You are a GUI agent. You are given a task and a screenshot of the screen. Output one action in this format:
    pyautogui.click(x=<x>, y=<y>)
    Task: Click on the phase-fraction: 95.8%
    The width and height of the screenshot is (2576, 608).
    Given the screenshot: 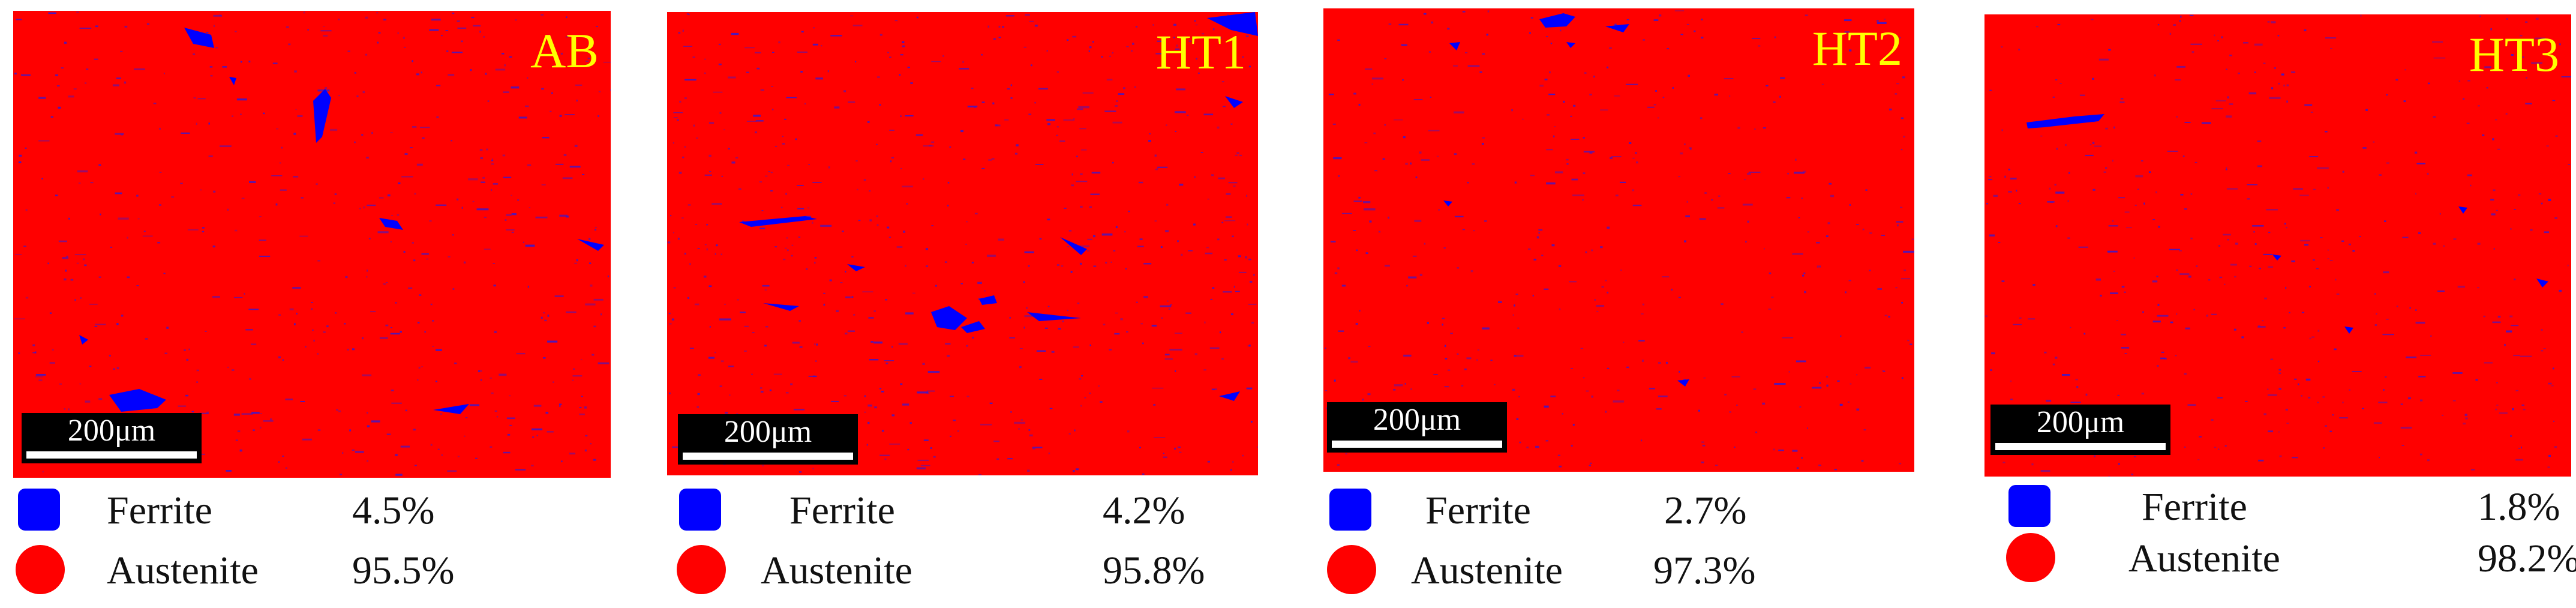 What is the action you would take?
    pyautogui.click(x=1154, y=570)
    